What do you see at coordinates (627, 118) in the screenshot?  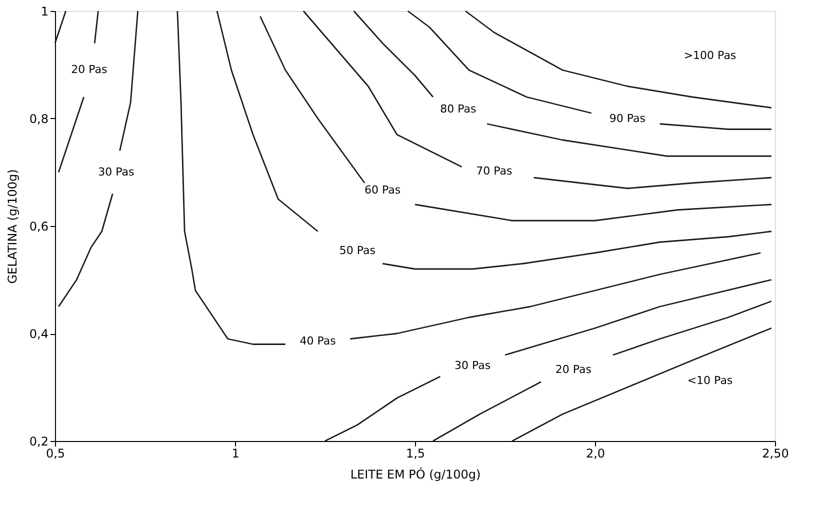 I see `series-label: 90 Pas` at bounding box center [627, 118].